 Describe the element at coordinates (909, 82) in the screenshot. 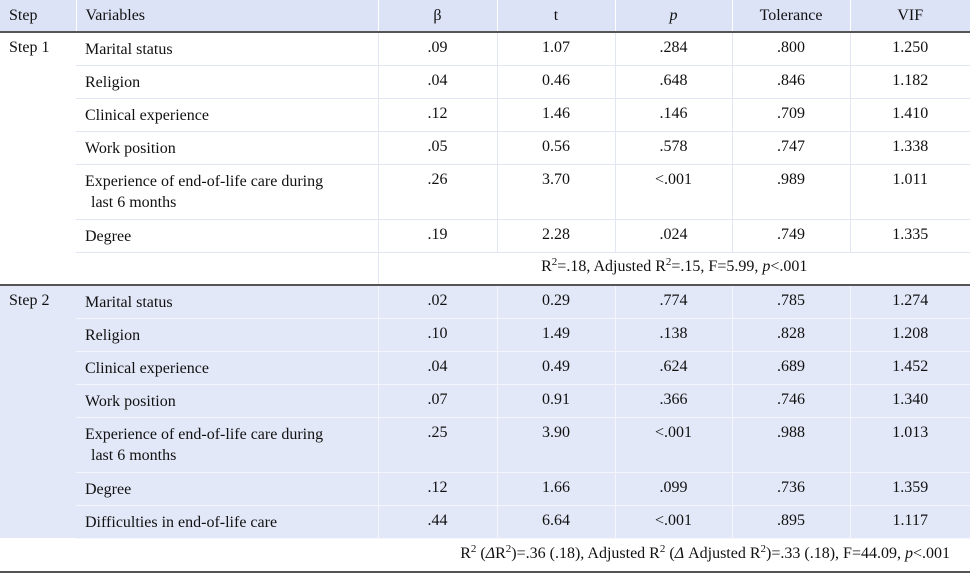

I see `vif-value: 1.182` at that location.